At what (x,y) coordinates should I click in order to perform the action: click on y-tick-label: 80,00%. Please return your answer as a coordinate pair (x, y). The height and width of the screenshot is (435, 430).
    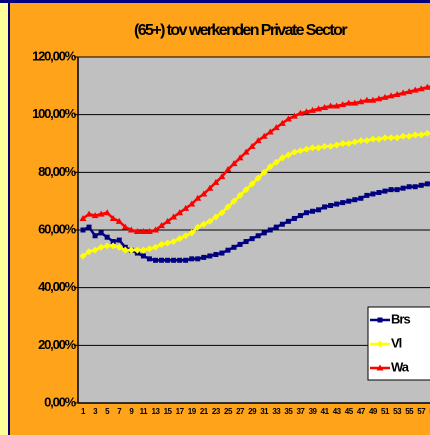
    Looking at the image, I should click on (57, 171).